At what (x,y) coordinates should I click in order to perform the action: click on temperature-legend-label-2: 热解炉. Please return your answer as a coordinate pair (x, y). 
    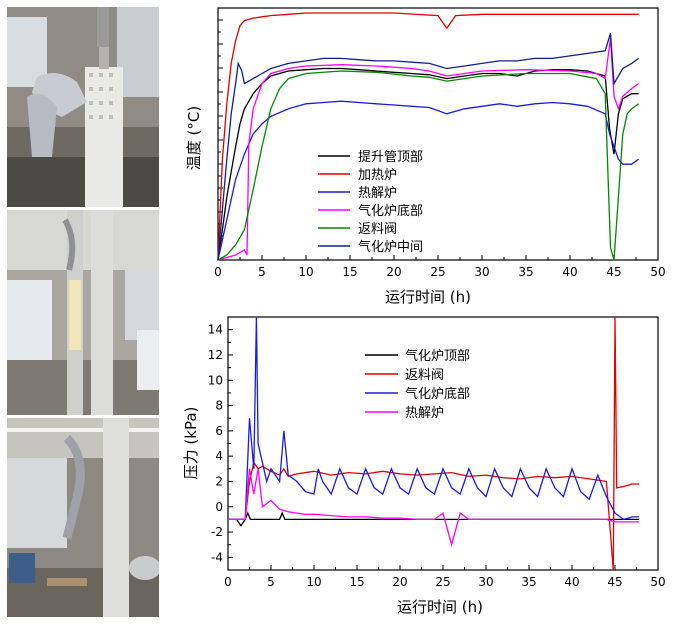
    Looking at the image, I should click on (377, 193).